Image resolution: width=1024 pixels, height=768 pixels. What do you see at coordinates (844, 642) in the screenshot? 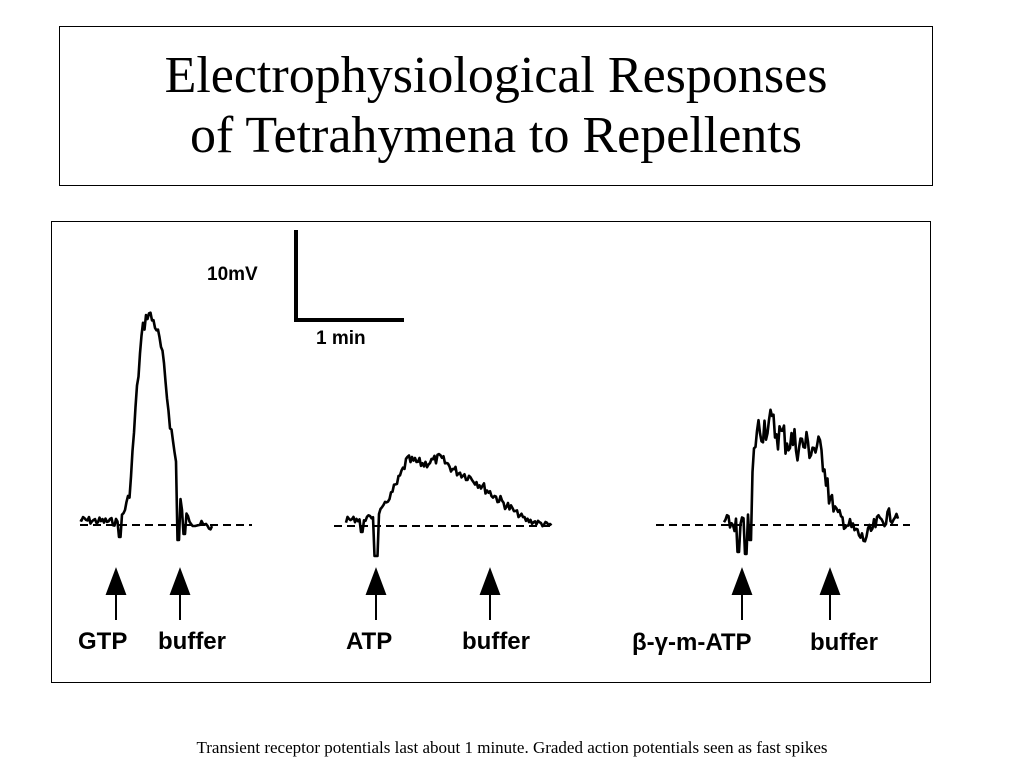
I see `label-buffer-3: buffer` at bounding box center [844, 642].